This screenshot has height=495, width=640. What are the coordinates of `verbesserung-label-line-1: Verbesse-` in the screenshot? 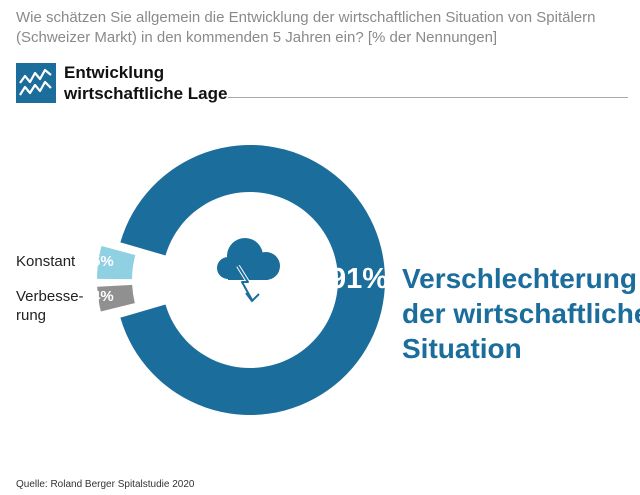 It's located at (50, 296).